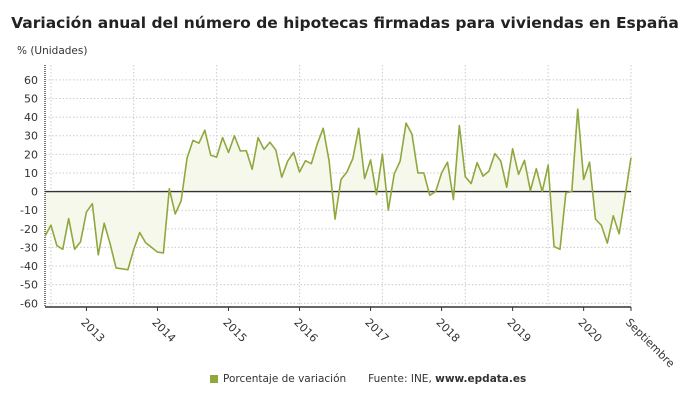 The height and width of the screenshot is (406, 690). What do you see at coordinates (402, 379) in the screenshot?
I see `source-prefix: Fuente: INE,` at bounding box center [402, 379].